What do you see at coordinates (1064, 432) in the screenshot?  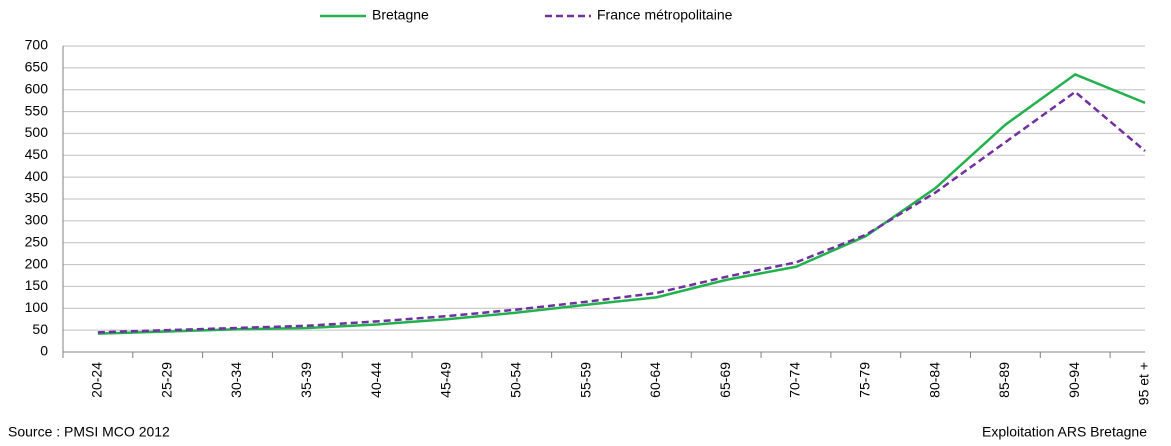 I see `credit-note: Exploitation ARS Bretagne` at bounding box center [1064, 432].